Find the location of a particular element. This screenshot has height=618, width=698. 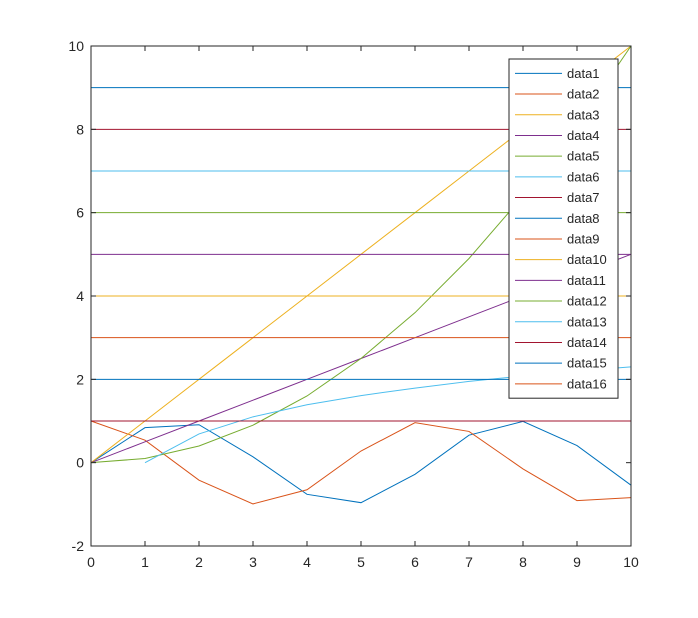

legend-label: data6 is located at coordinates (583, 176).